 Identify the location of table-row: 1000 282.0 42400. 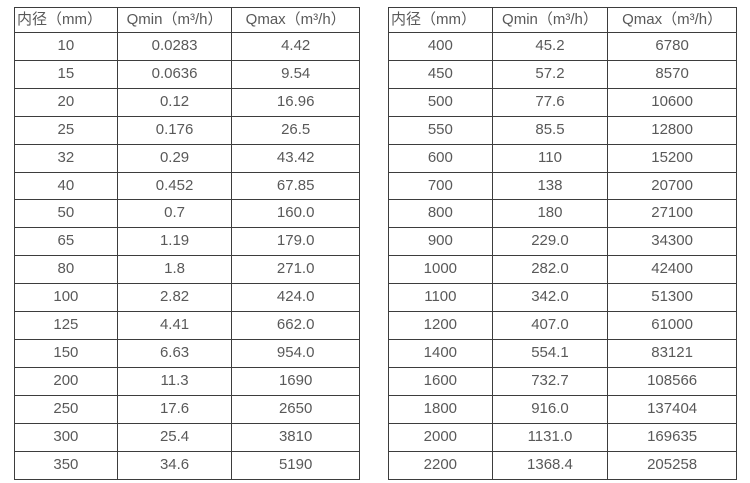
(562, 270).